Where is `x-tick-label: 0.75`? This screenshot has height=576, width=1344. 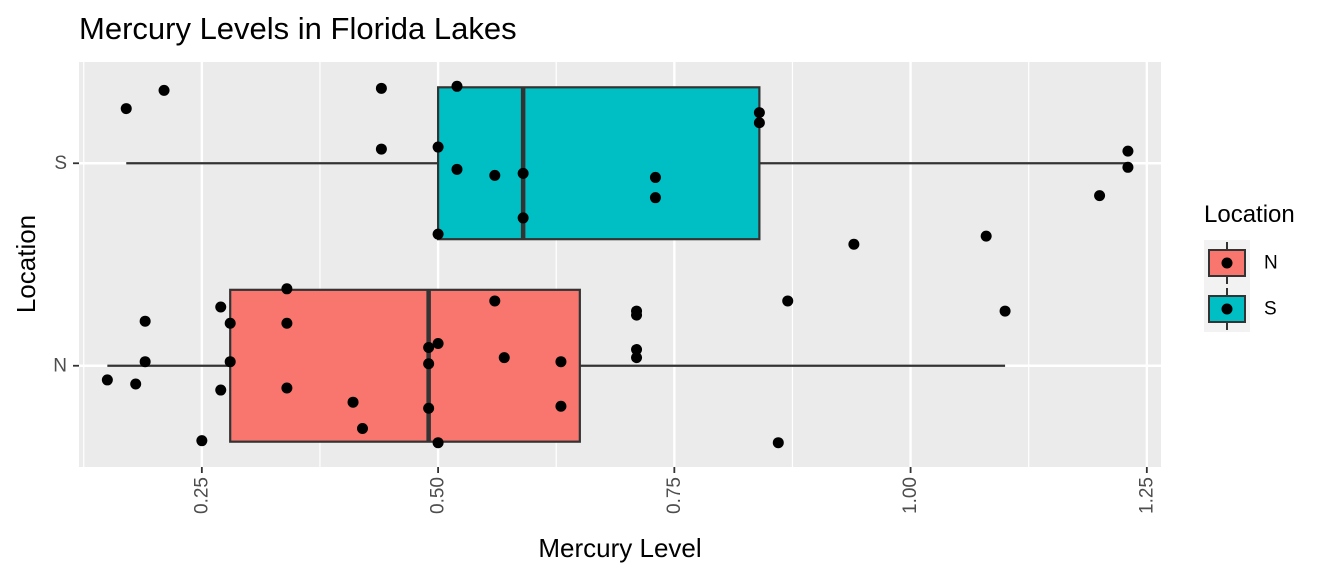 x-tick-label: 0.75 is located at coordinates (674, 495).